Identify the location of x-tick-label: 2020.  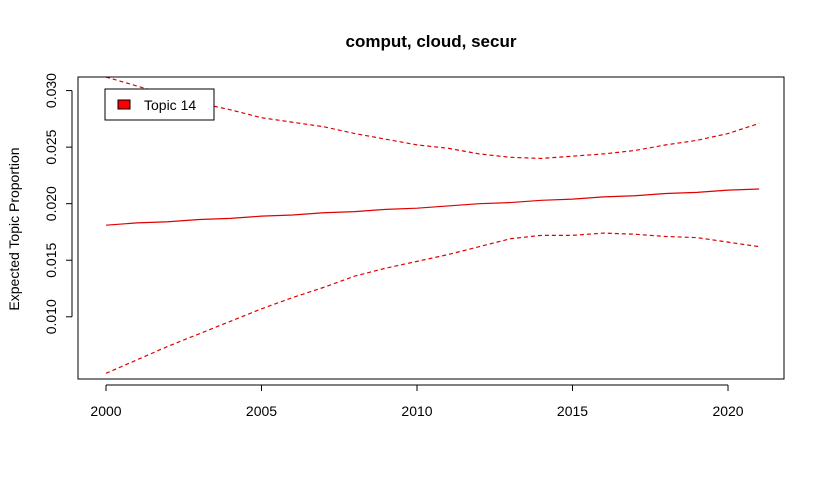
(727, 411).